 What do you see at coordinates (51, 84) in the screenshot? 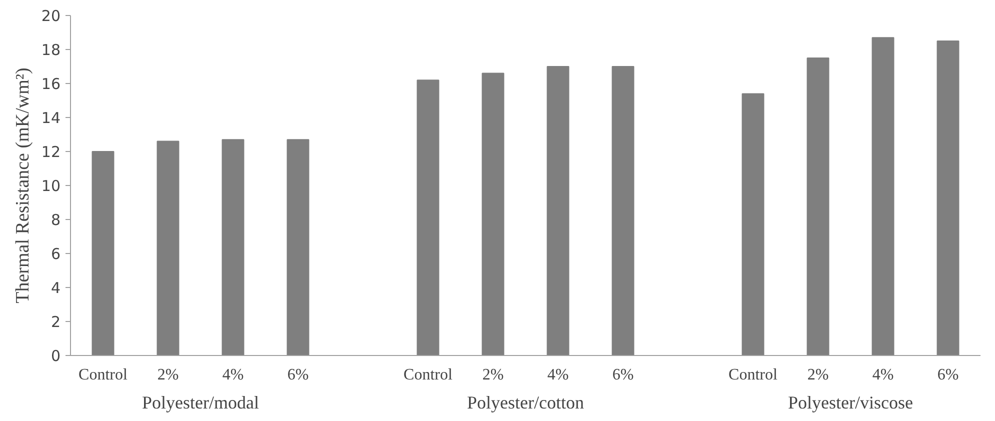
I see `y-tick-label: 16` at bounding box center [51, 84].